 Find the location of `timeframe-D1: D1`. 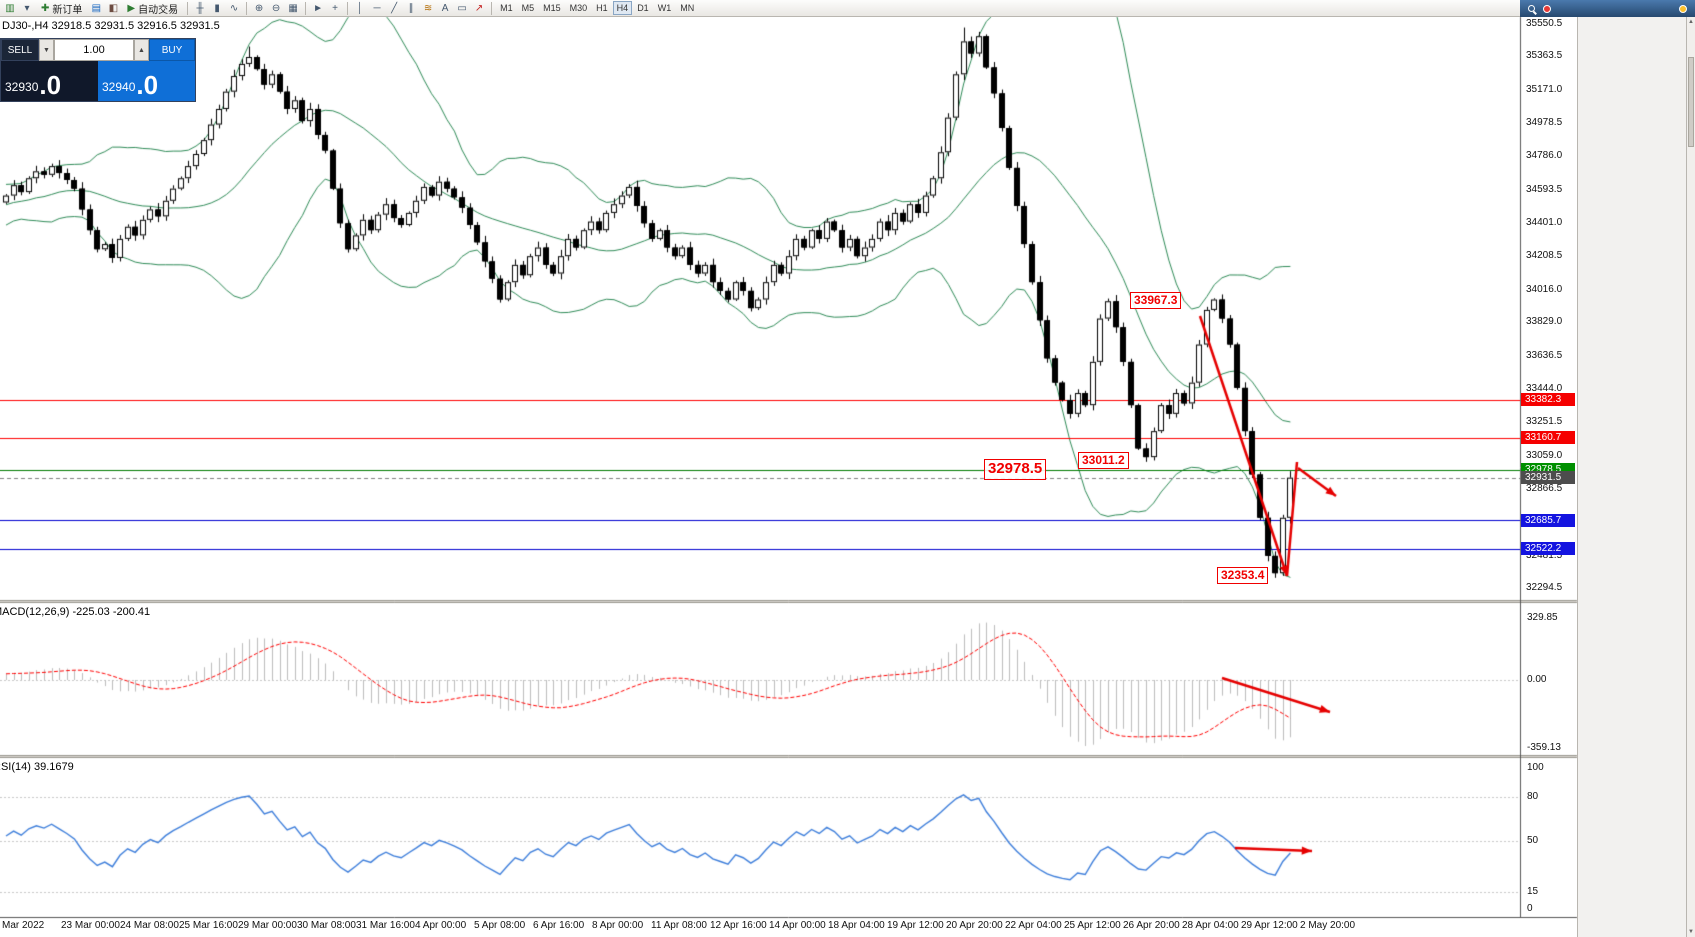

timeframe-D1: D1 is located at coordinates (643, 8).